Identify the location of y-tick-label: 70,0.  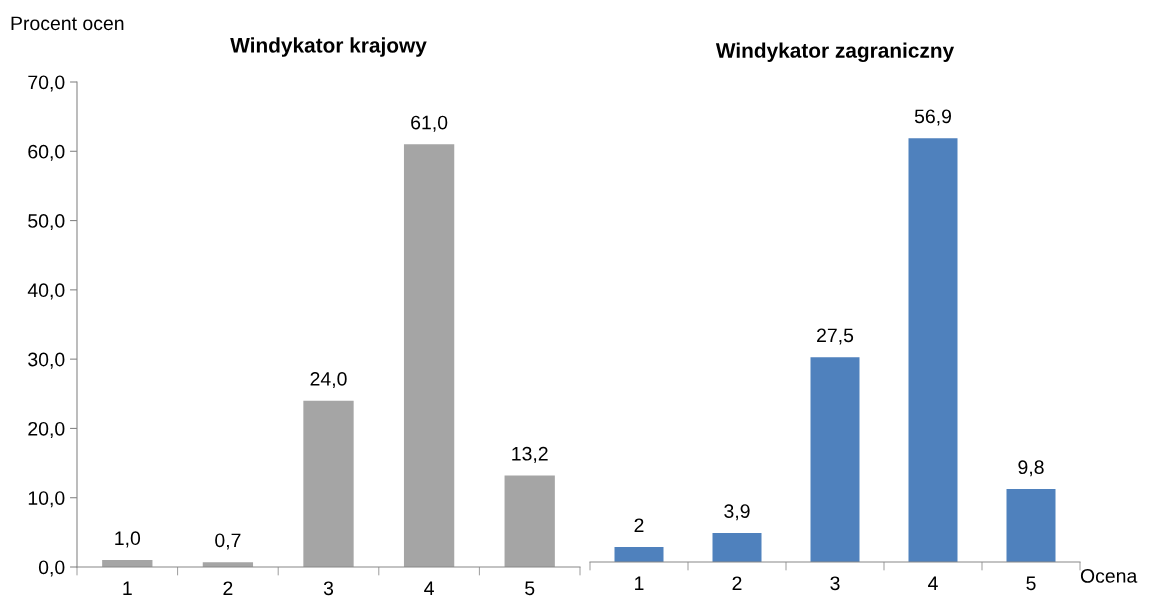
(46, 83).